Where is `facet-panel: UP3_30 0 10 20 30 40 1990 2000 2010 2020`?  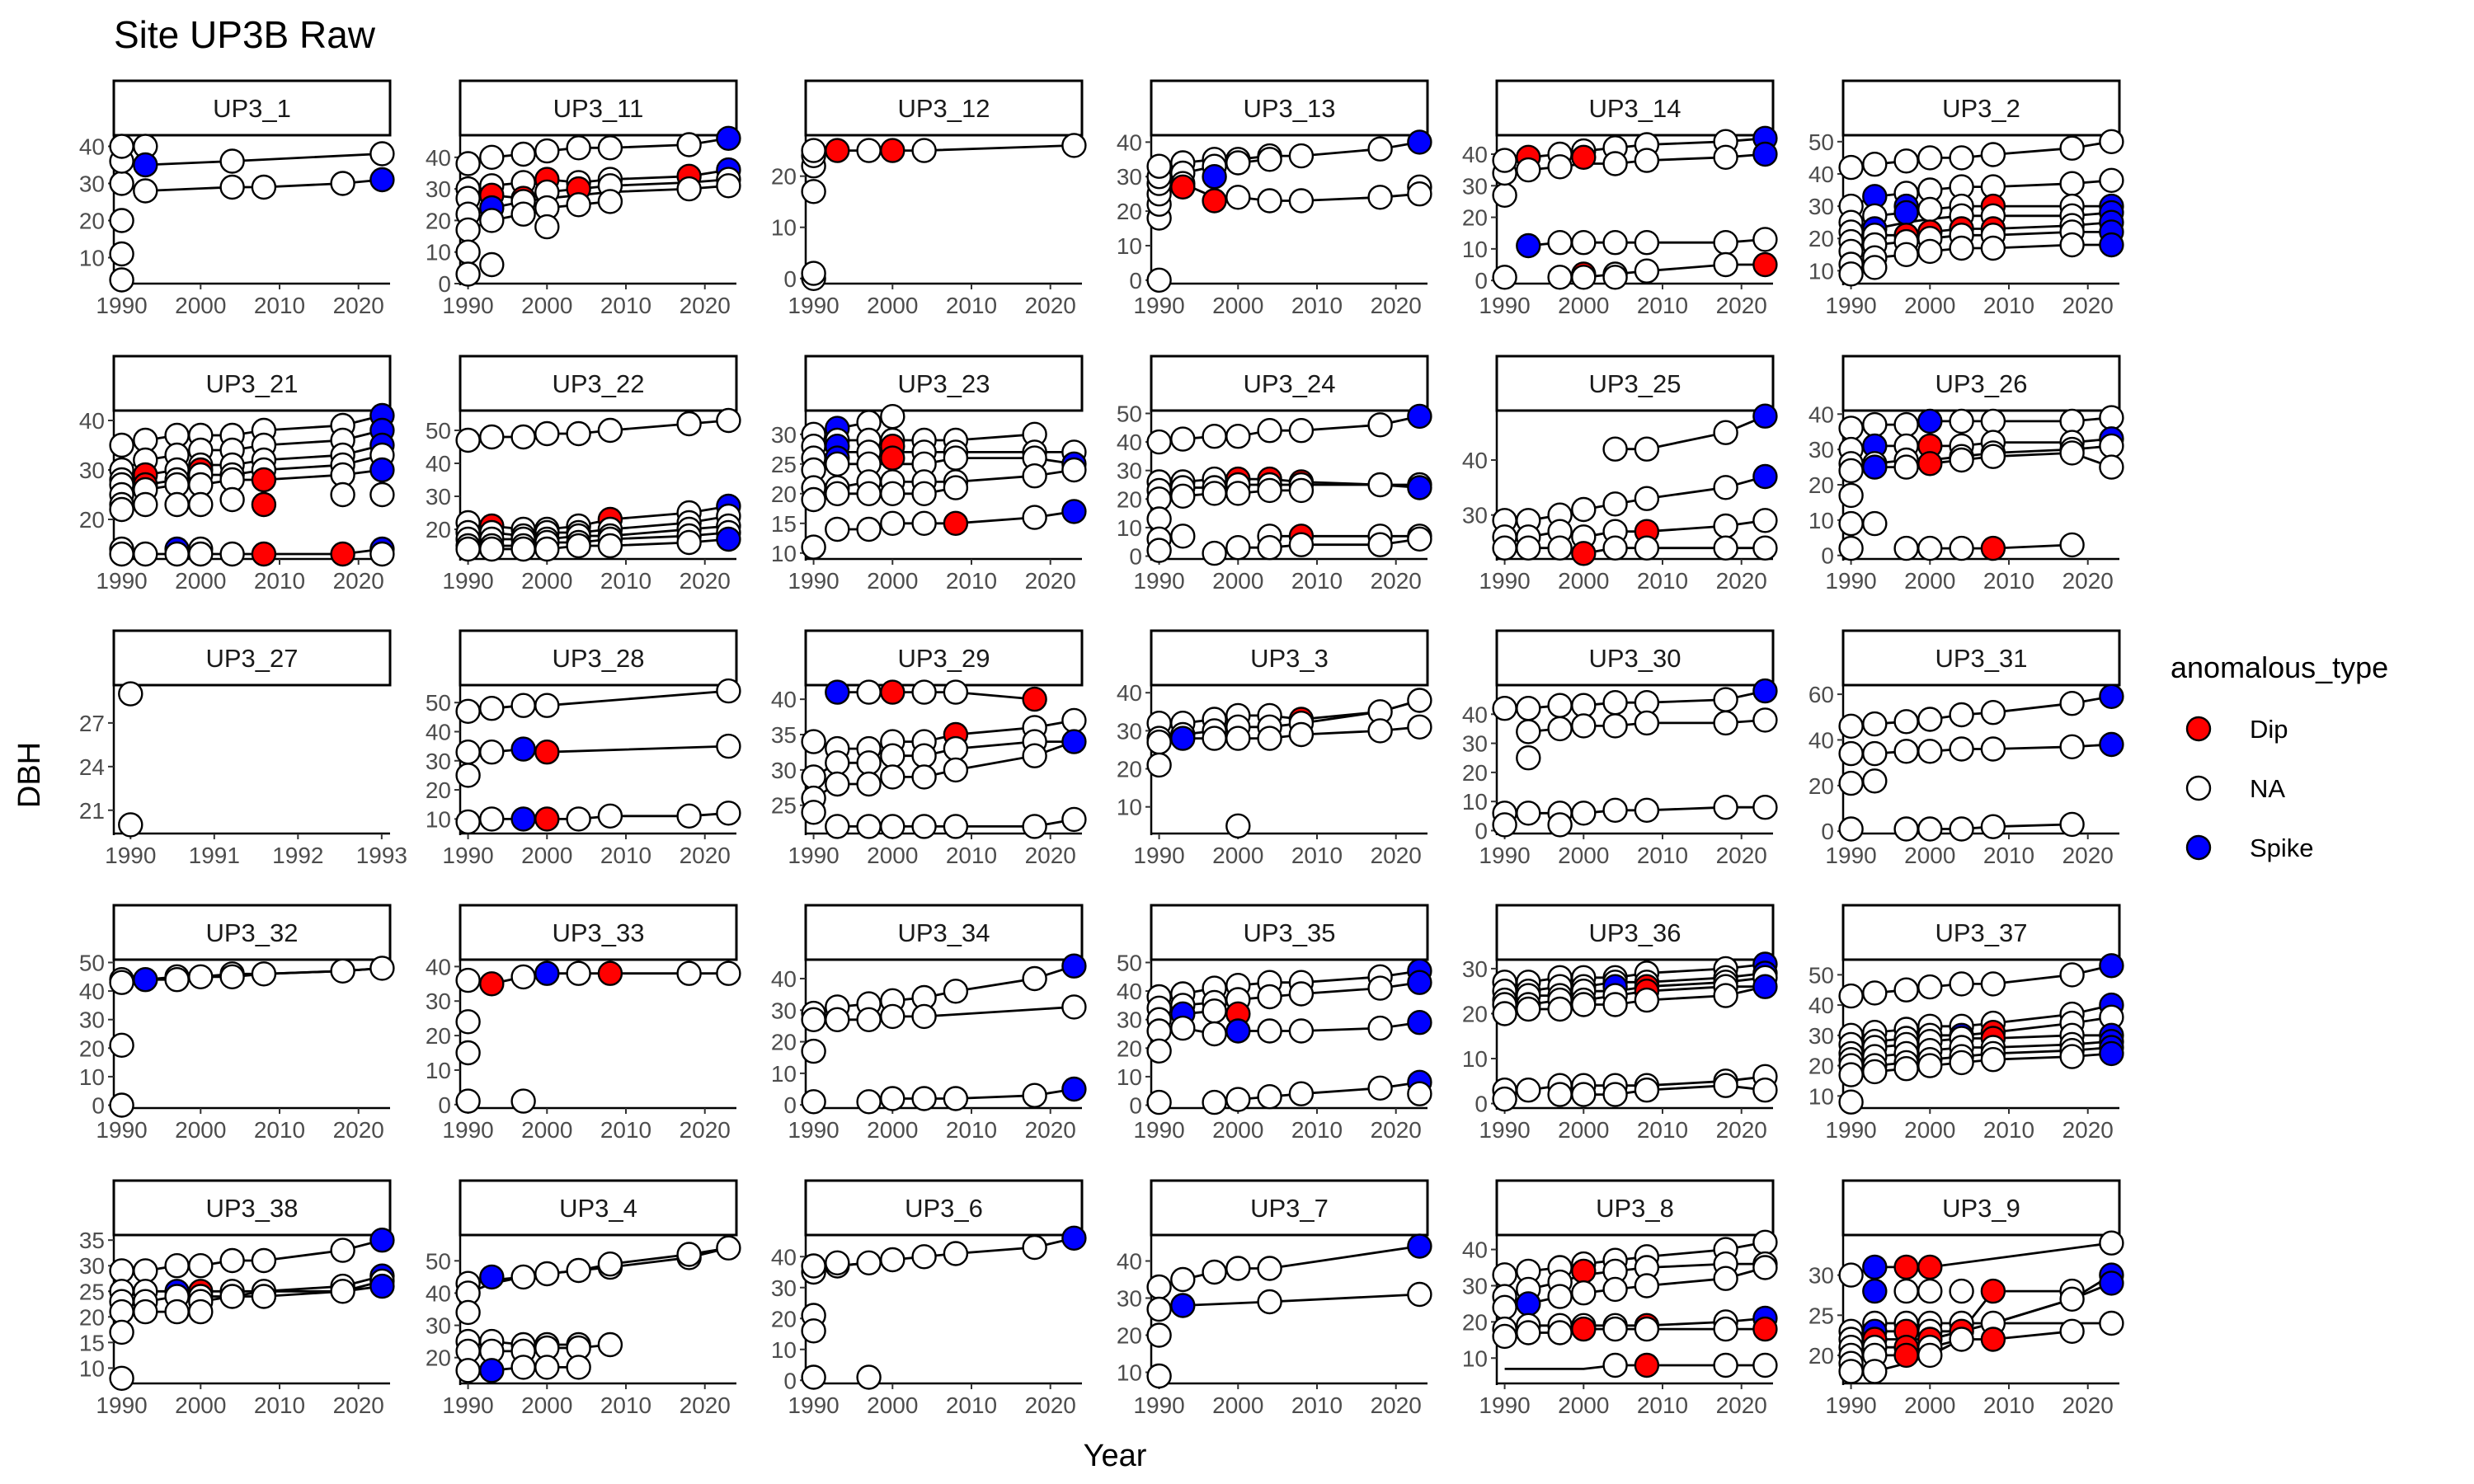 facet-panel: UP3_30 0 10 20 30 40 1990 2000 2010 2020 is located at coordinates (1620, 748).